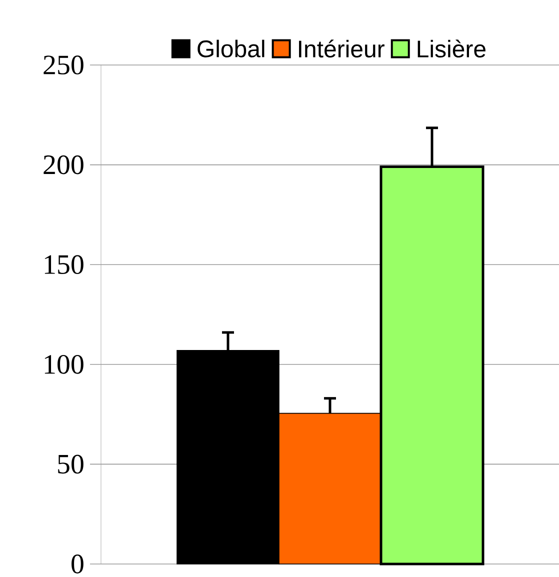  What do you see at coordinates (64, 364) in the screenshot?
I see `y-tick-label: 100` at bounding box center [64, 364].